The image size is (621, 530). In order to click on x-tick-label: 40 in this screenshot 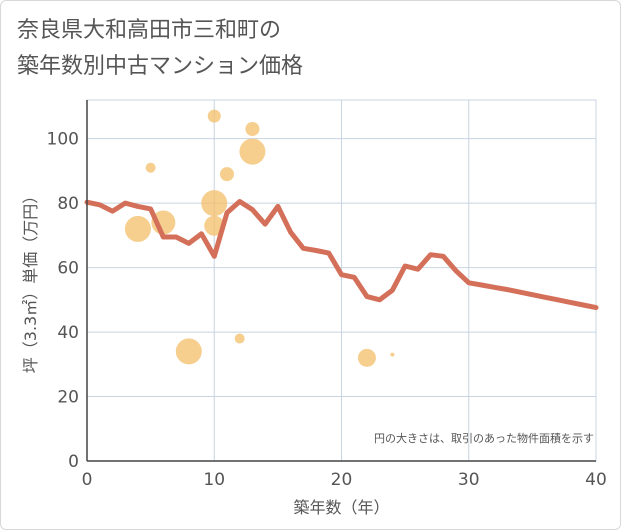, I will do `click(596, 480)`.